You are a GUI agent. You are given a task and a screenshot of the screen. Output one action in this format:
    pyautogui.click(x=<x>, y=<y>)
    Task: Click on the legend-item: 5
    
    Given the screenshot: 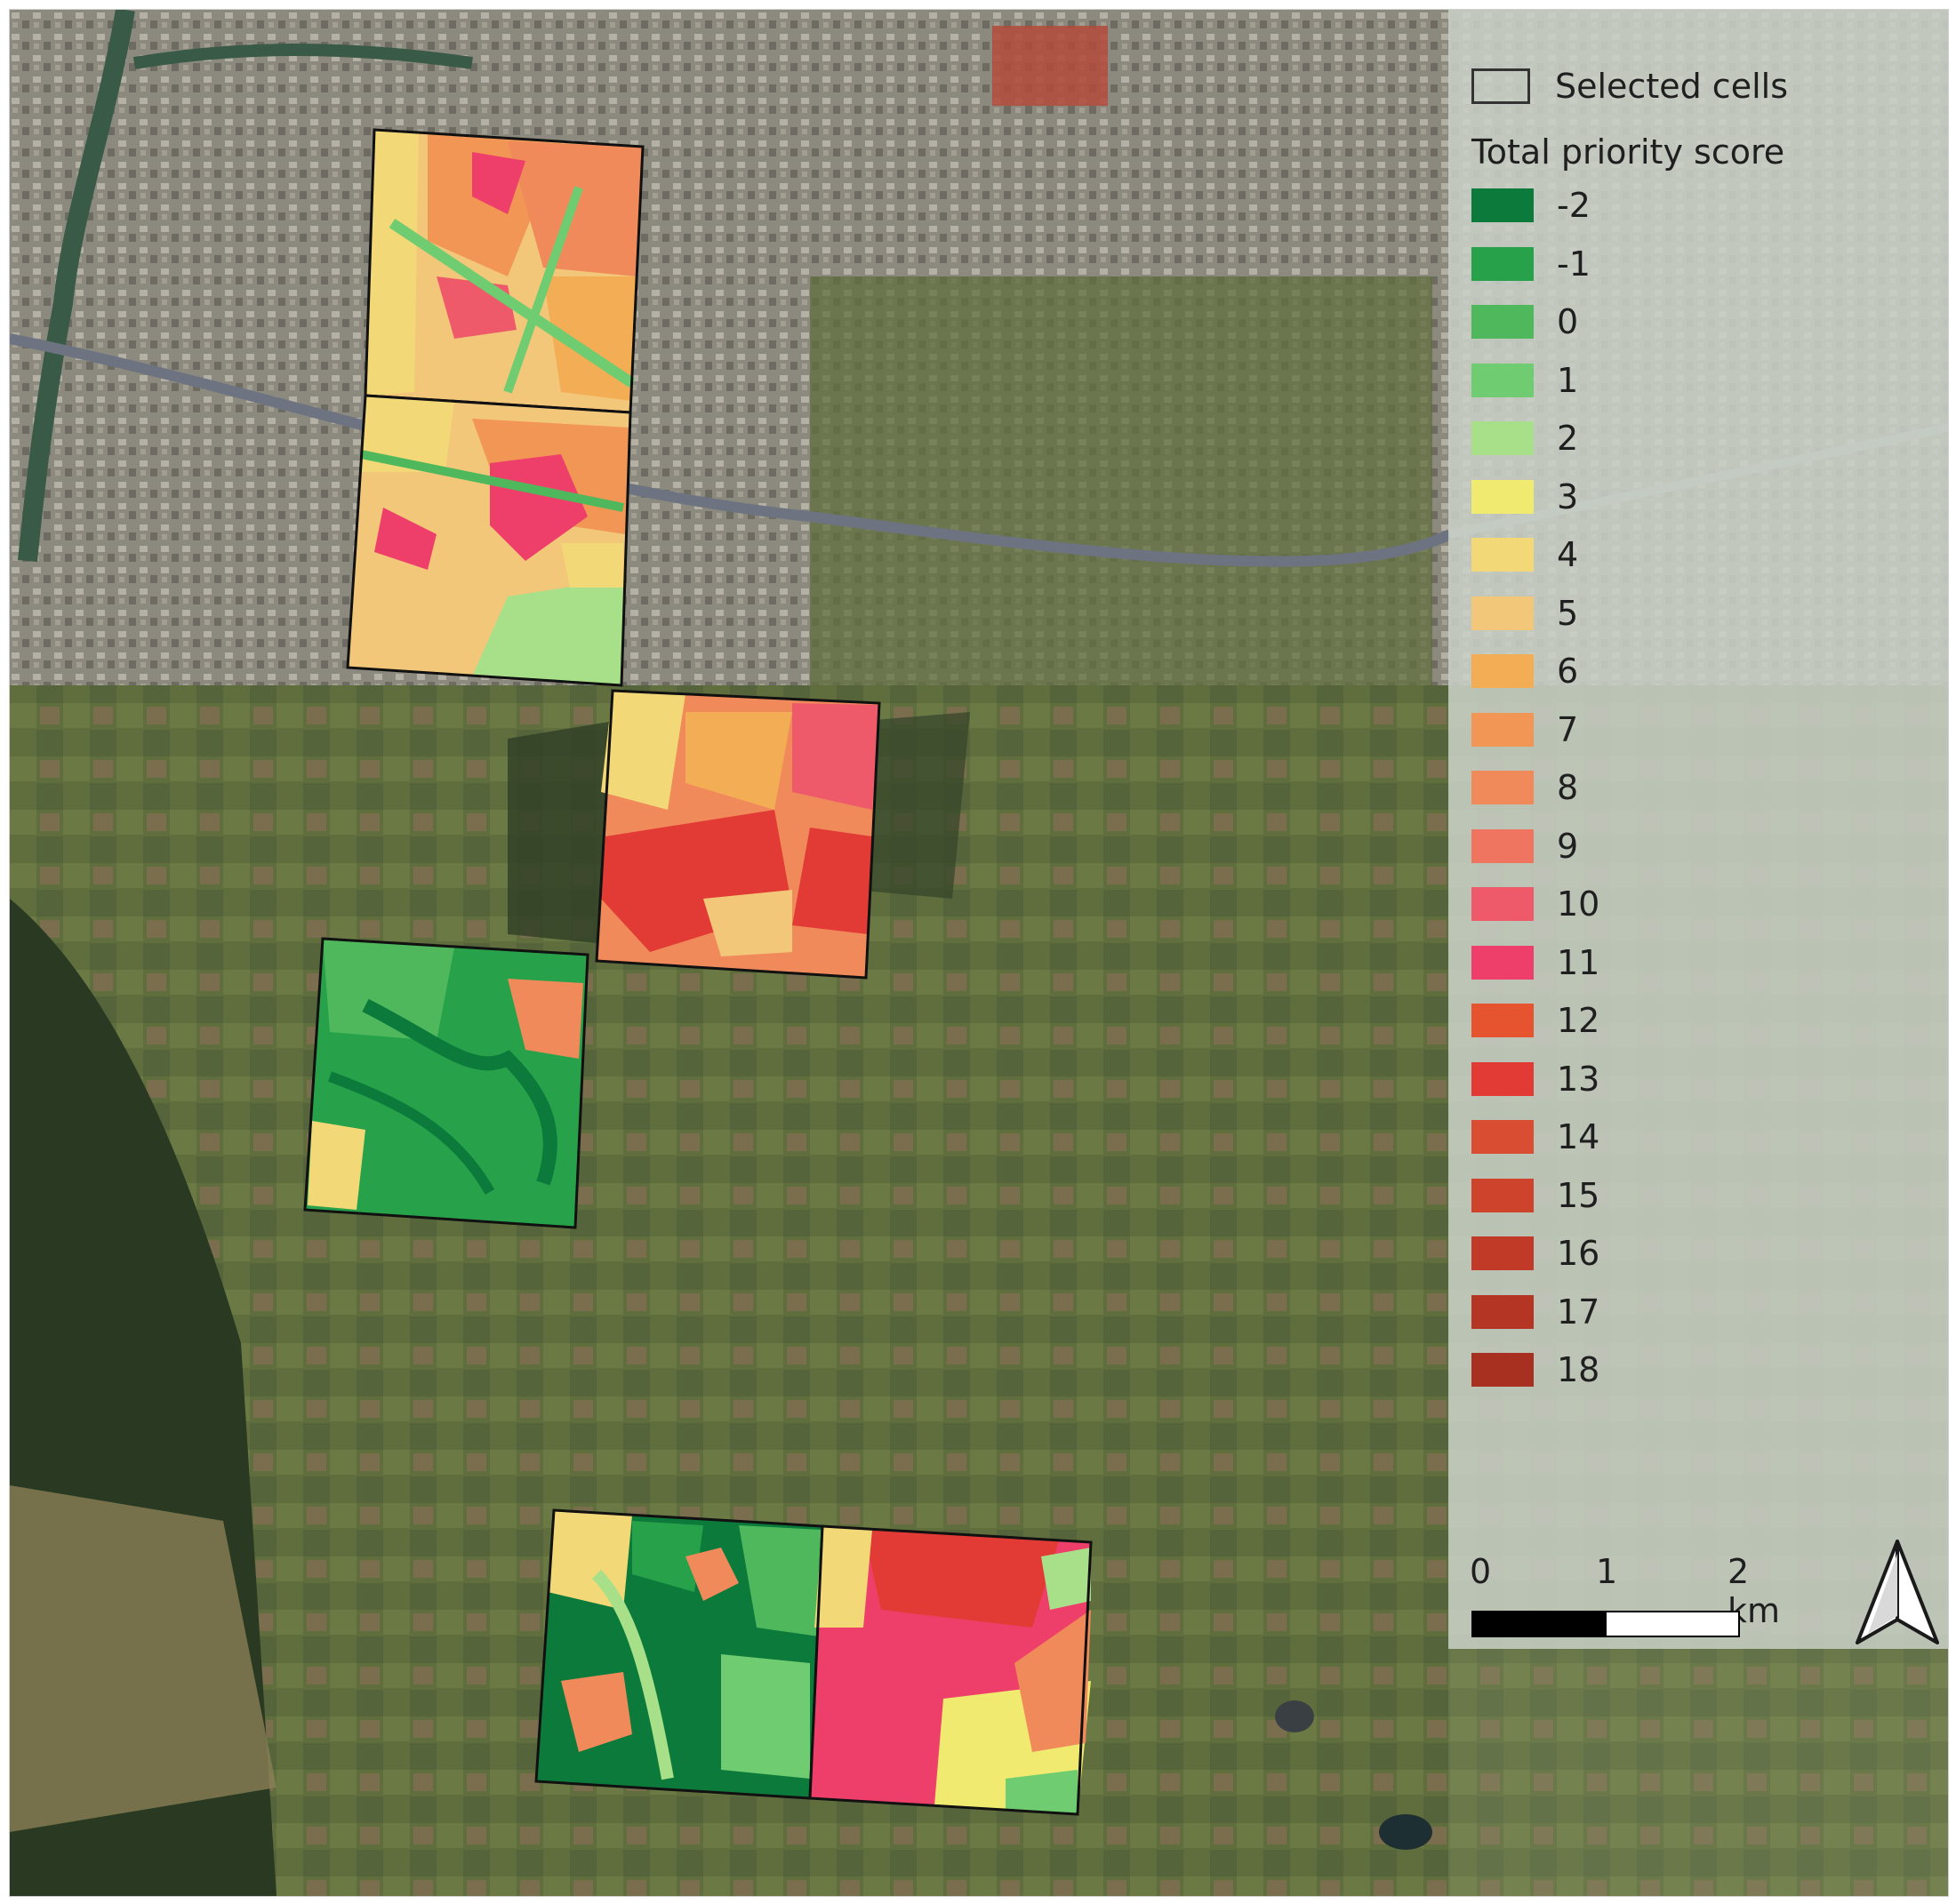 What is the action you would take?
    pyautogui.click(x=1524, y=613)
    